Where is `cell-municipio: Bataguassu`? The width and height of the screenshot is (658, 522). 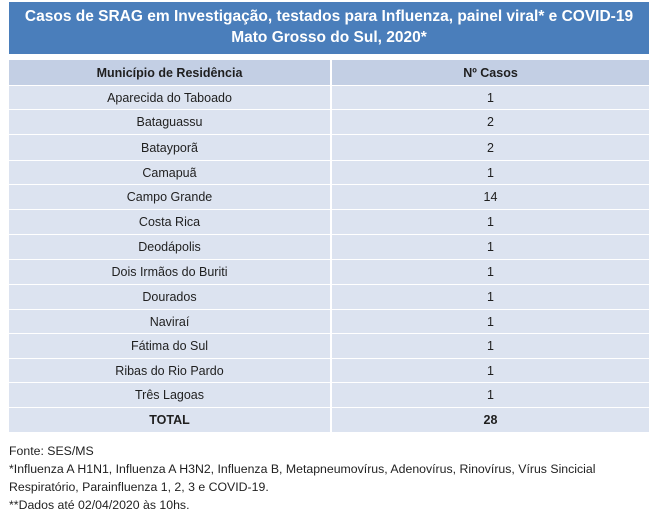
cell-municipio: Bataguassu is located at coordinates (170, 122).